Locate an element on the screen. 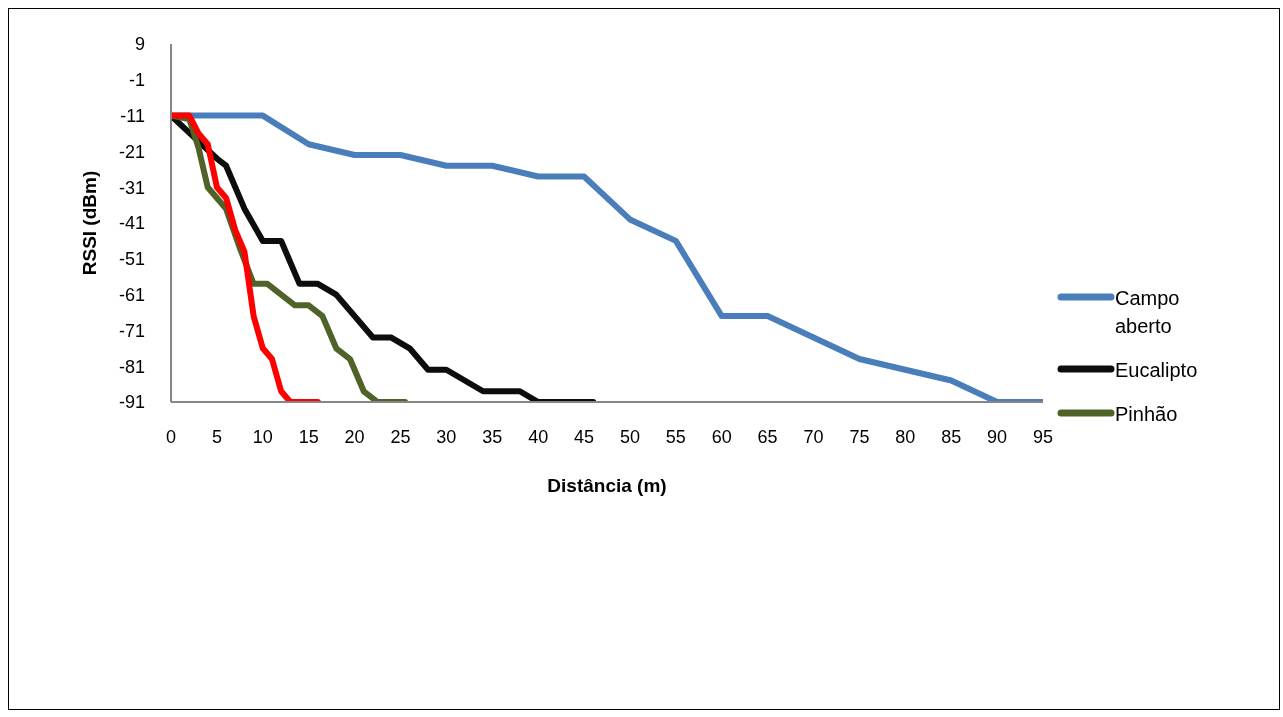  x-tick-label: 15 is located at coordinates (308, 436).